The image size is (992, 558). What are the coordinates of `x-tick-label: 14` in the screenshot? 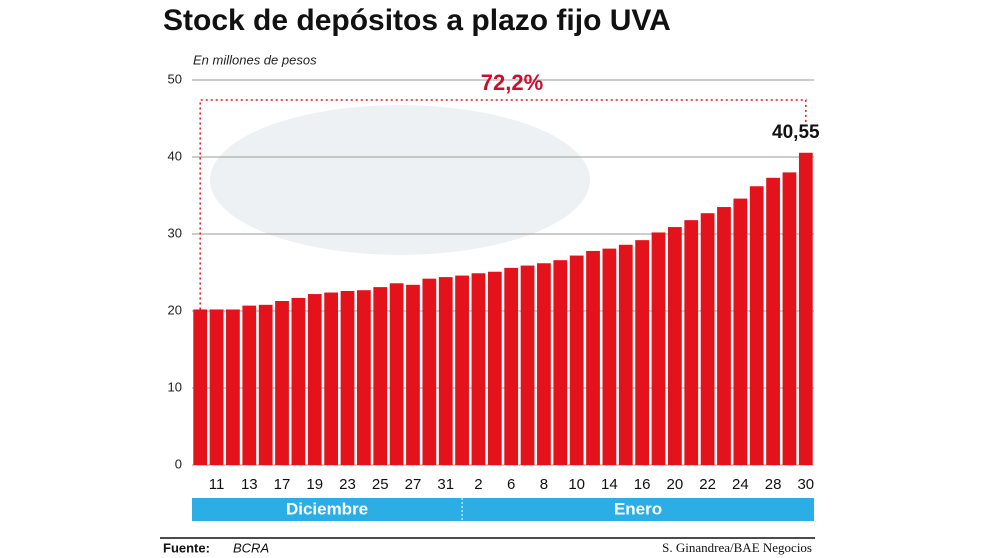 It's located at (609, 484).